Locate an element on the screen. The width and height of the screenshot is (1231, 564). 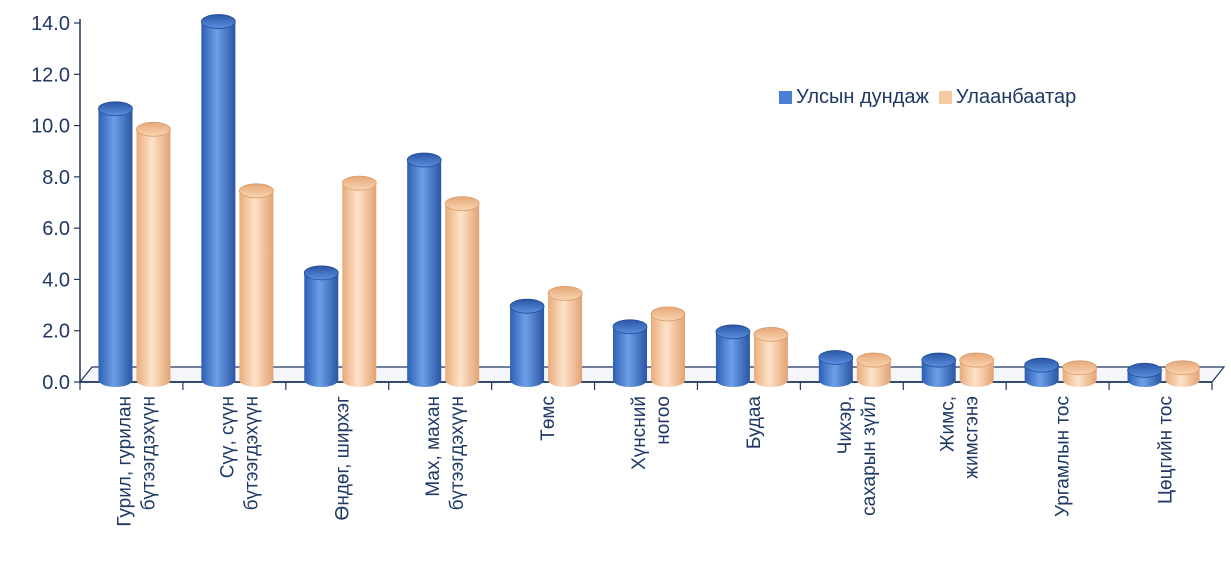
x-category-label: Цөцгийн тос is located at coordinates (1166, 450).